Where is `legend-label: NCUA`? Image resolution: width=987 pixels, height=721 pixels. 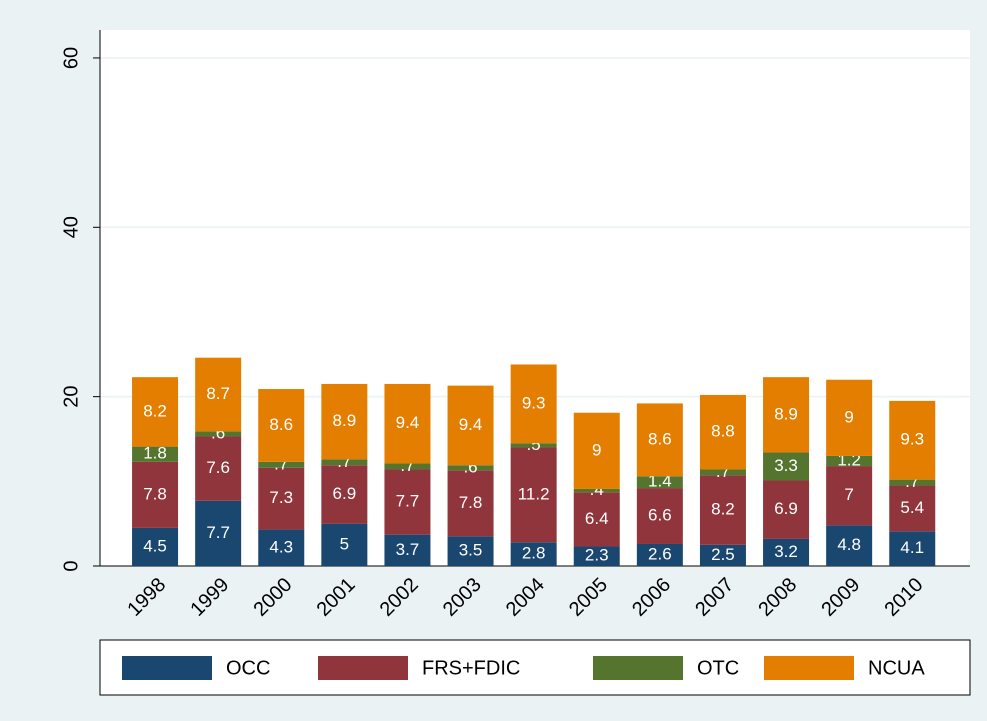 legend-label: NCUA is located at coordinates (896, 668).